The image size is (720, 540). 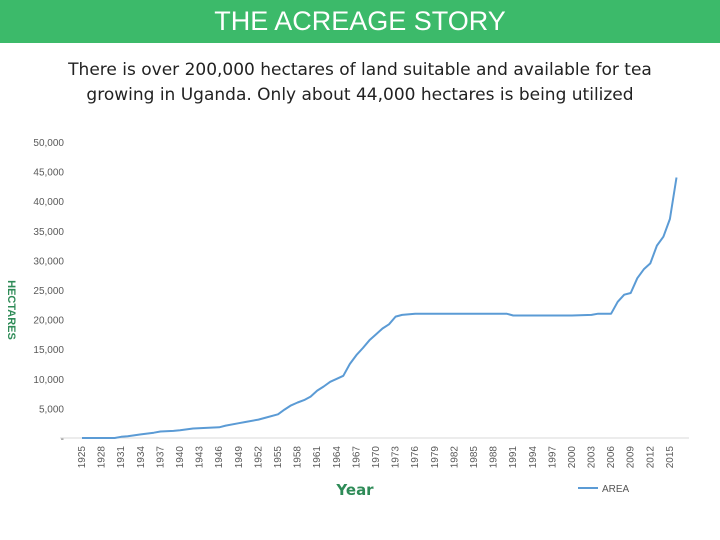 I want to click on y-axis-title: HECTARES, so click(x=11, y=310).